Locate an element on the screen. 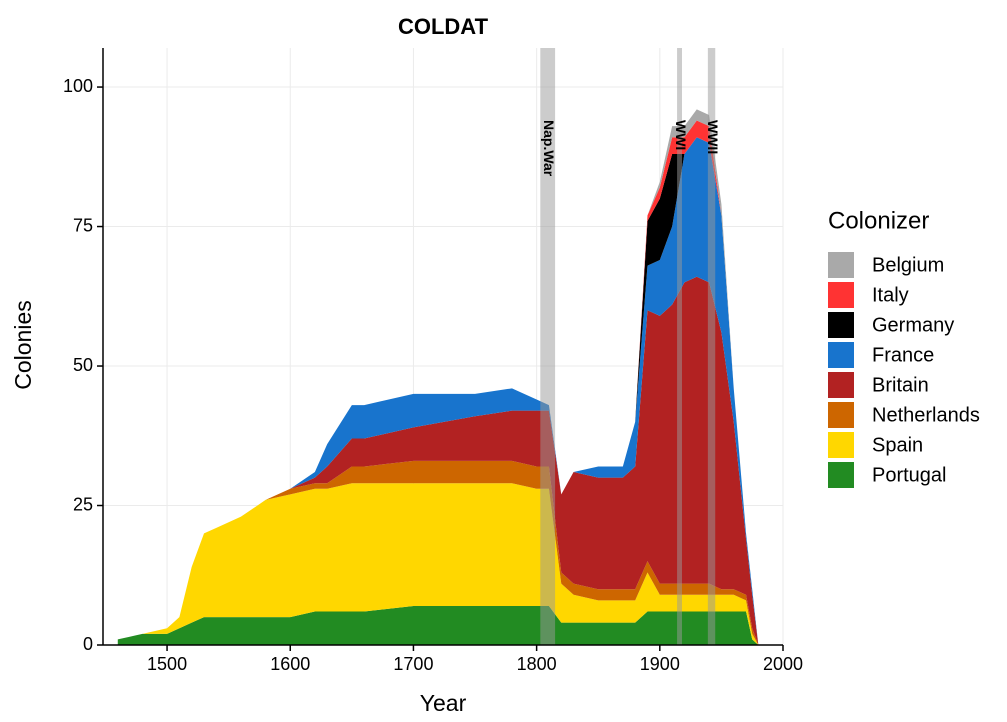 The image size is (1007, 722). y-tick-label: 50 is located at coordinates (83, 365).